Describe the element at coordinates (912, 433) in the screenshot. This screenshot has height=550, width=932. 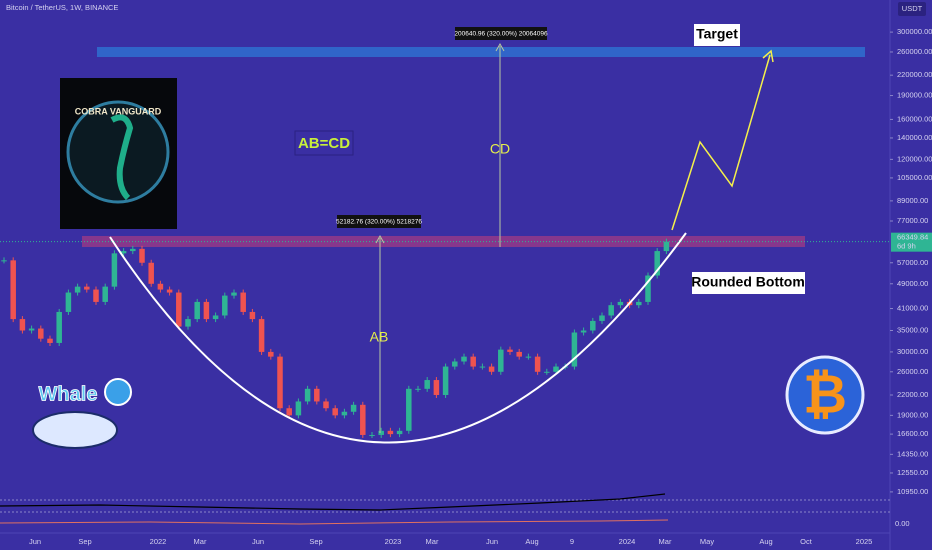
I see `y-tick-label: 16600.00` at that location.